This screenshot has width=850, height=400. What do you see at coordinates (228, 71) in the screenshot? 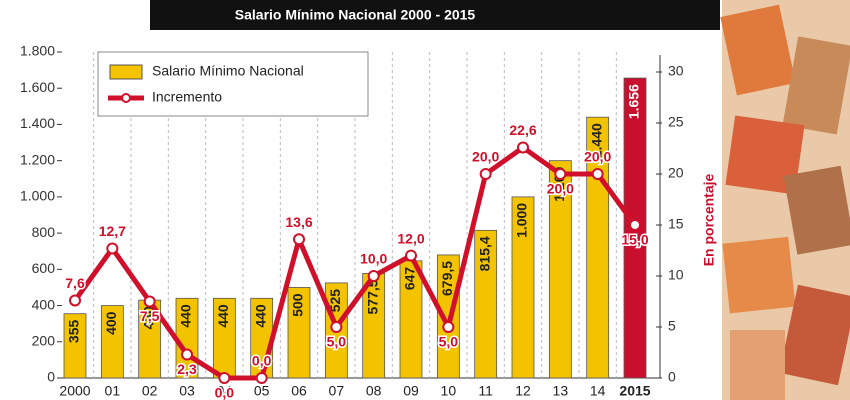
I see `legend-label: Salario Mínimo Nacional` at bounding box center [228, 71].